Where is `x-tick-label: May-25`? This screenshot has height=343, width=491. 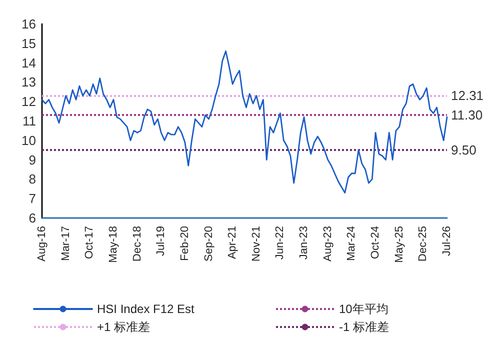 x-tick-label: May-25 is located at coordinates (399, 244).